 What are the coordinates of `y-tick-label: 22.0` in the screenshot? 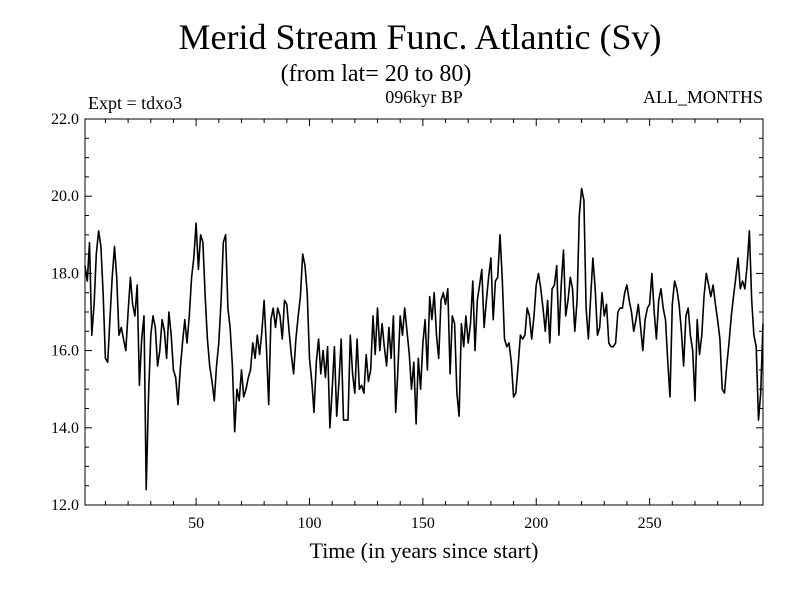 It's located at (65, 119).